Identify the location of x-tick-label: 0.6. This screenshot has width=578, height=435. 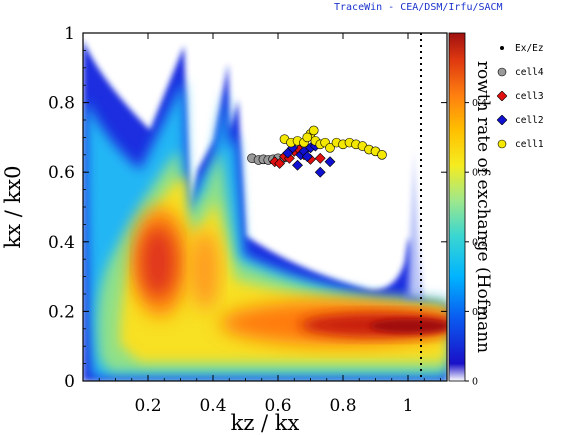
(277, 406).